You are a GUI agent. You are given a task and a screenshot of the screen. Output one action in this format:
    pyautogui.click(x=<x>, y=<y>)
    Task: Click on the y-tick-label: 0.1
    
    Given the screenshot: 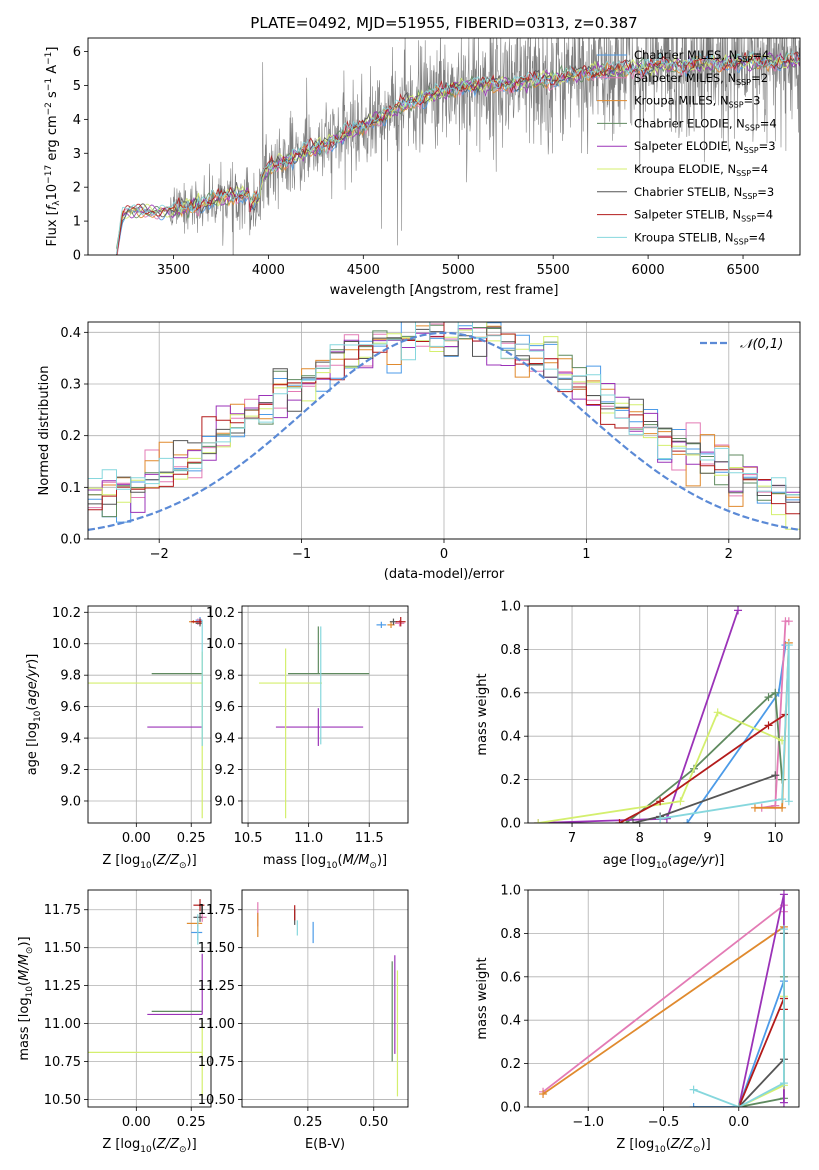 What is the action you would take?
    pyautogui.click(x=70, y=488)
    